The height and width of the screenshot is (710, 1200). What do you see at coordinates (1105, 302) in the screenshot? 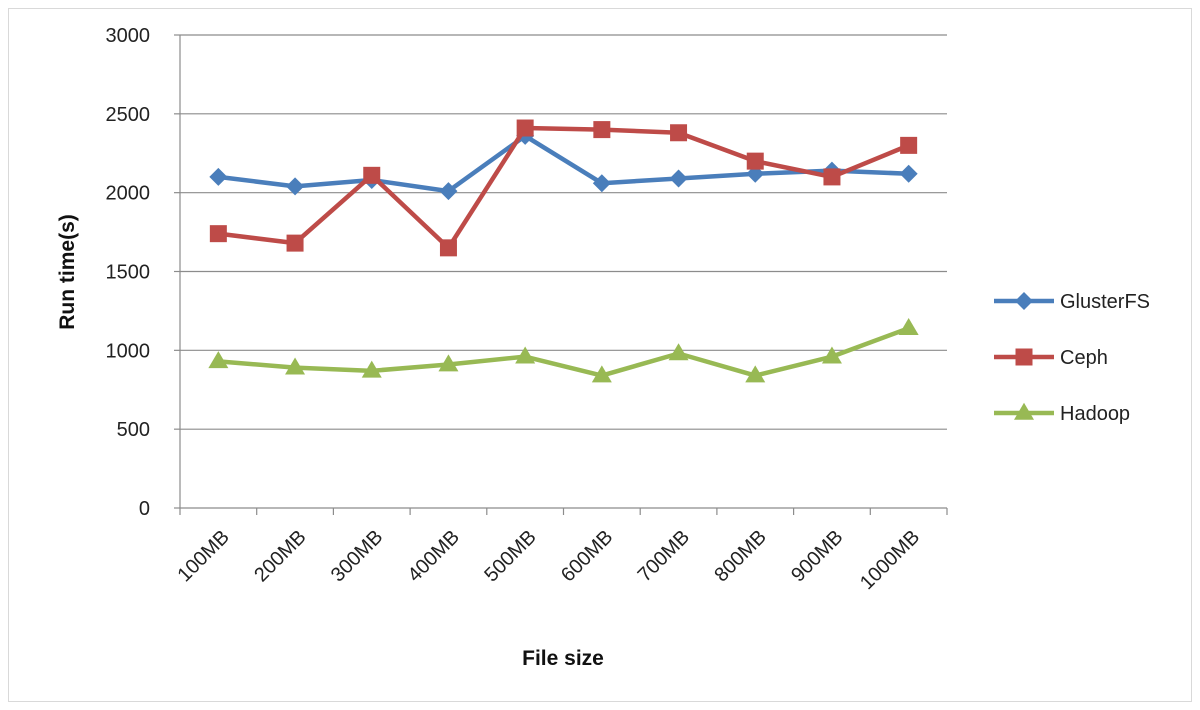
I see `legend-label: GlusterFS` at bounding box center [1105, 302].